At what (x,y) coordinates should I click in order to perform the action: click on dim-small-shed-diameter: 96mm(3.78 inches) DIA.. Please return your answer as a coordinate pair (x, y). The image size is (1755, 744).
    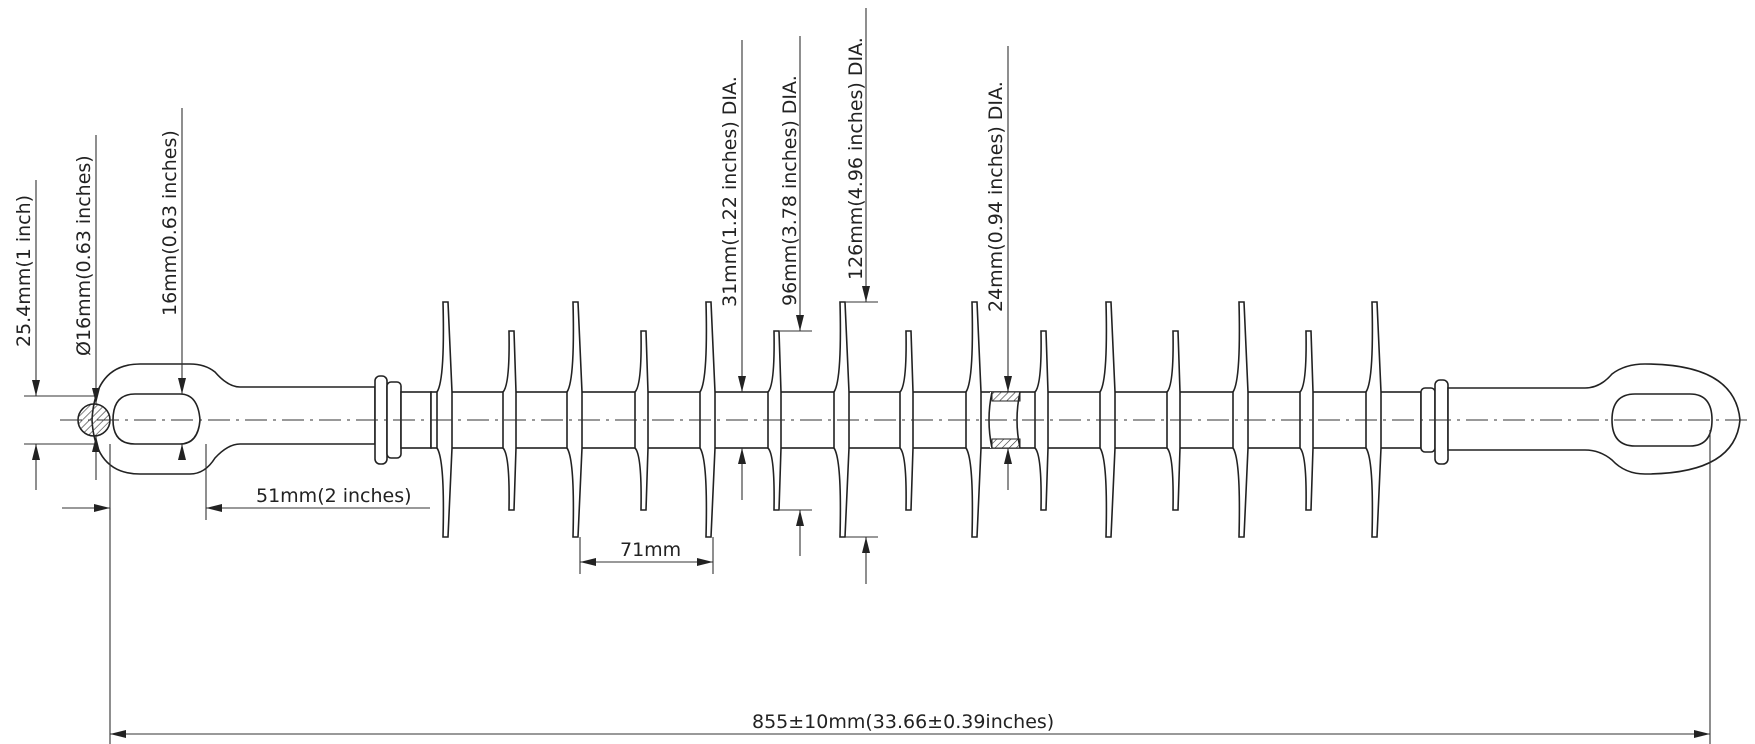
    Looking at the image, I should click on (795, 296).